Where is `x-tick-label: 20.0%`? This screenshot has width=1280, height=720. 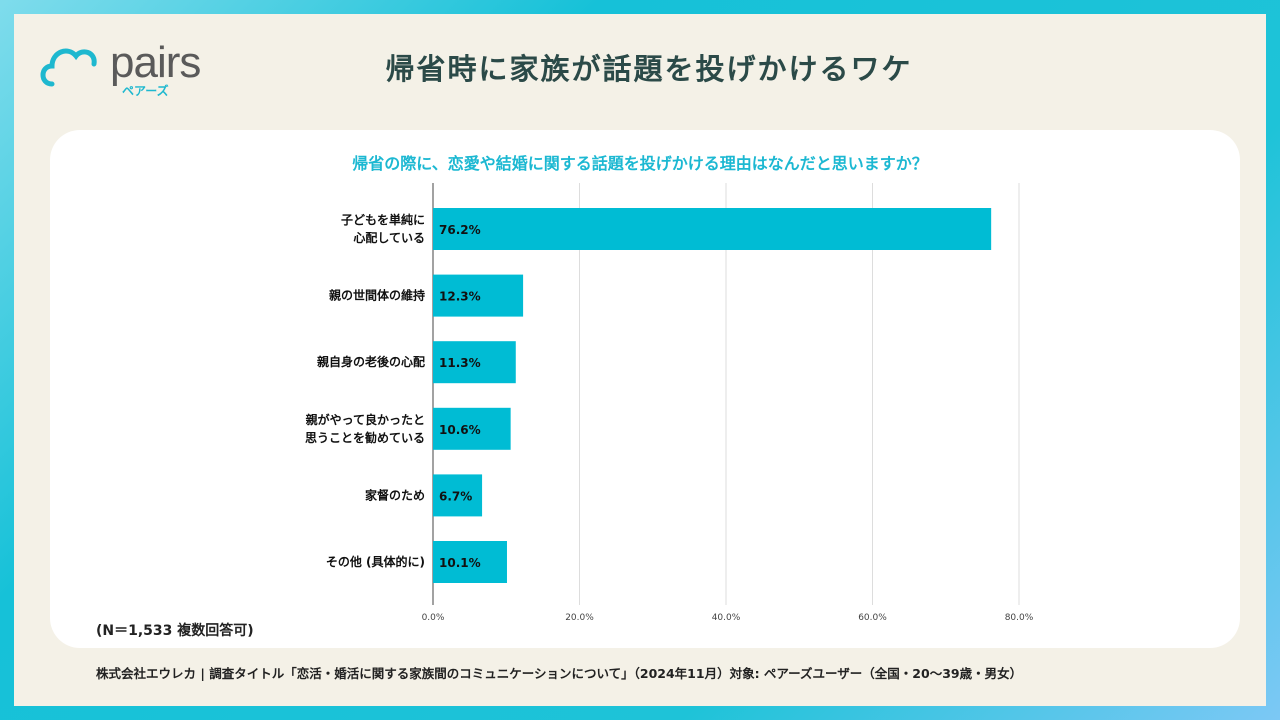 x-tick-label: 20.0% is located at coordinates (579, 618).